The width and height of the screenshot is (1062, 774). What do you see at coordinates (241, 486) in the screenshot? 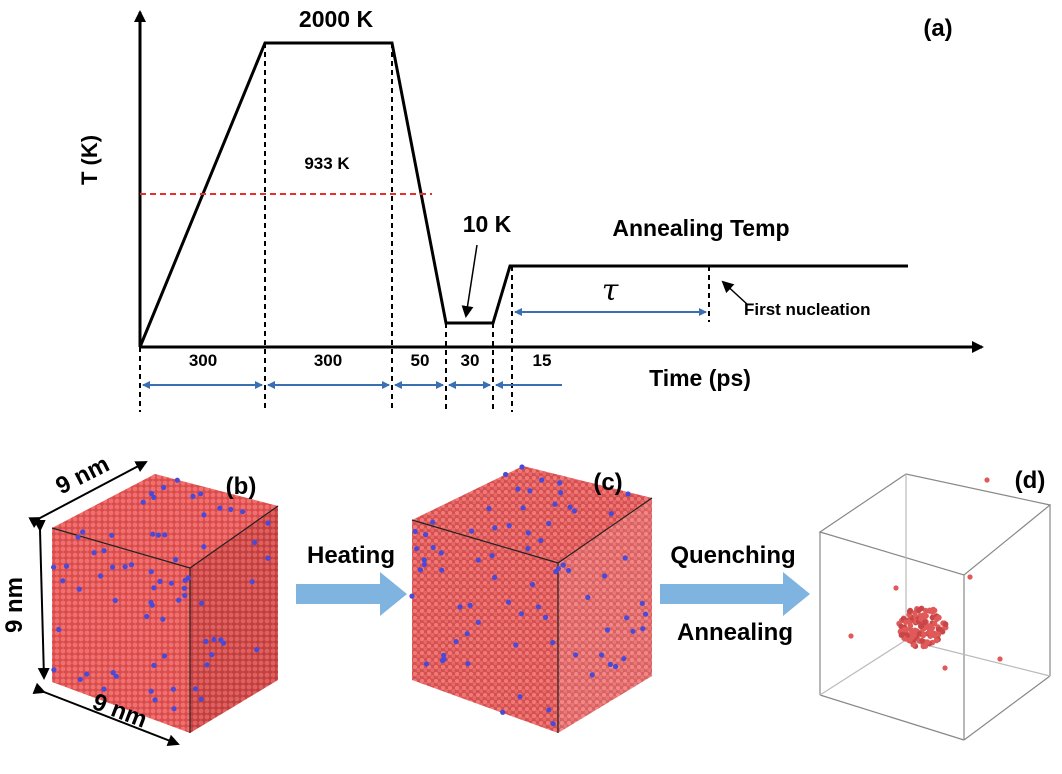
I see `panel-b-label: (b)` at bounding box center [241, 486].